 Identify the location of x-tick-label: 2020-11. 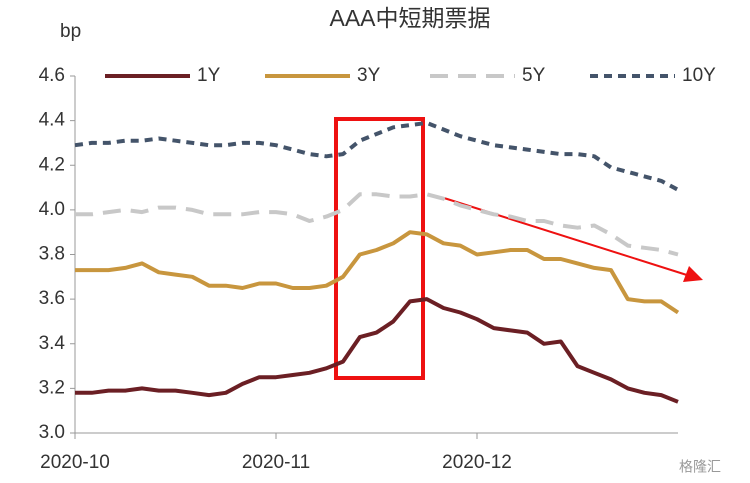
(276, 462).